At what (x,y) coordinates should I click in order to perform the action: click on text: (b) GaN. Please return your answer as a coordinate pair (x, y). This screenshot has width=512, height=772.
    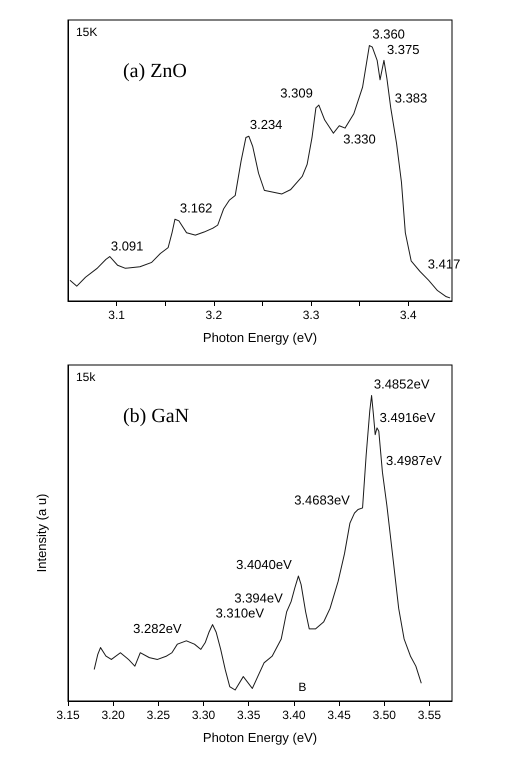
    Looking at the image, I should click on (156, 416).